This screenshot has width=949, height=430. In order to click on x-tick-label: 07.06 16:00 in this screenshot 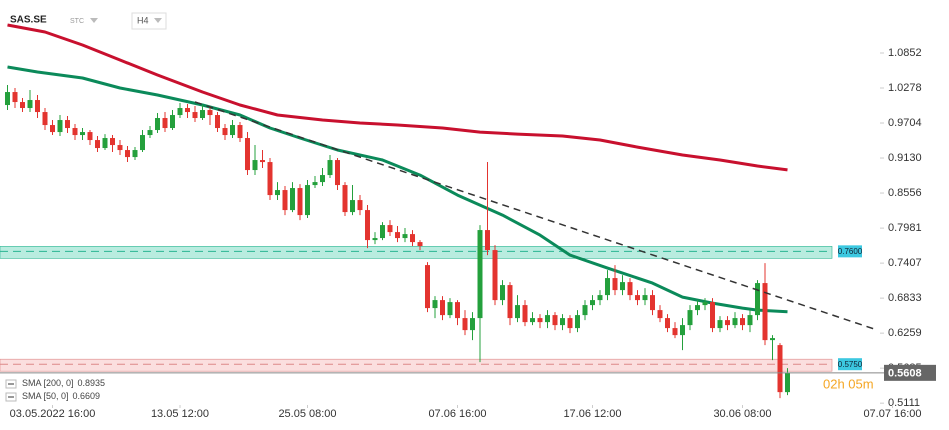, I will do `click(457, 414)`.